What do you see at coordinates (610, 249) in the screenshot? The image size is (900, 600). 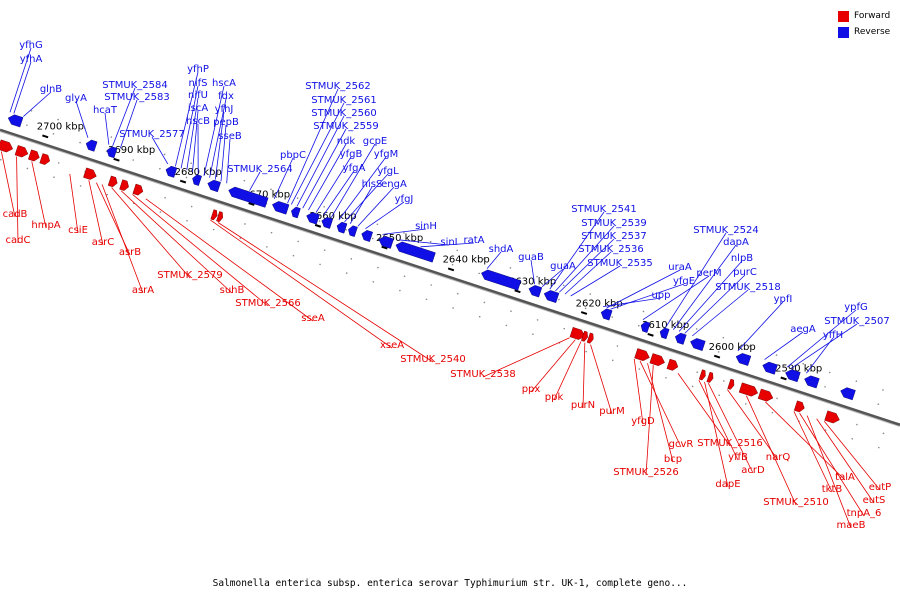 I see `reverse-gene-stmuk-2536-label: STMUK_2536` at bounding box center [610, 249].